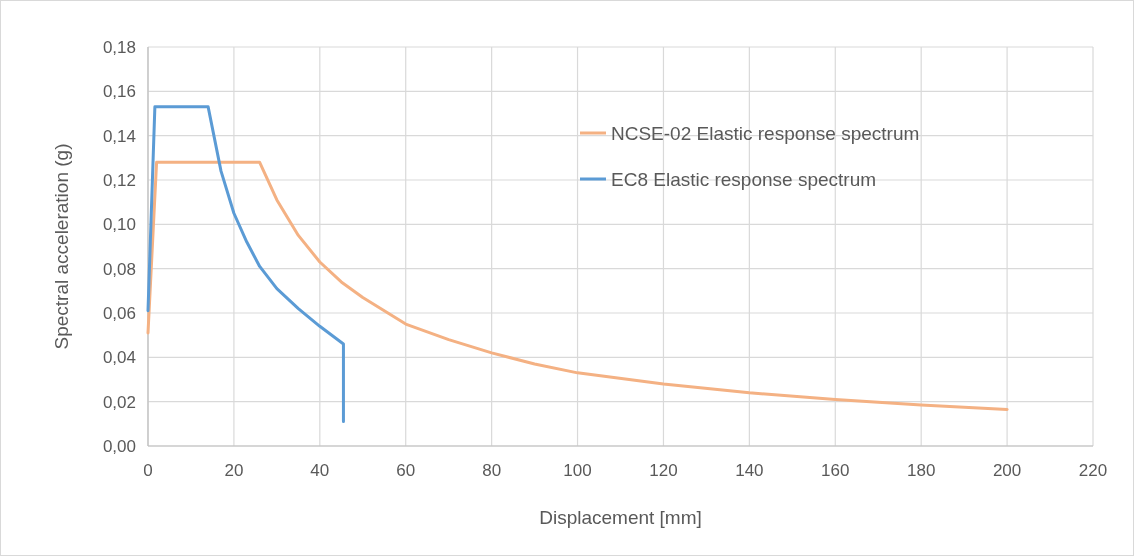 This screenshot has width=1134, height=556. I want to click on x-tick-label: 20, so click(234, 470).